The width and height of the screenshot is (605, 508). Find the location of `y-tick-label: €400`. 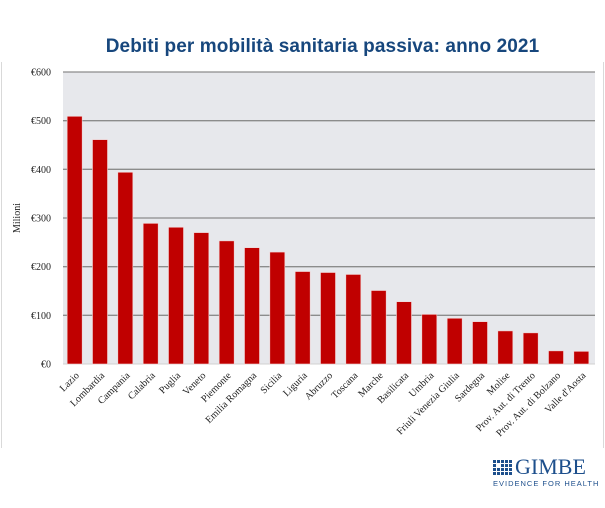

y-tick-label: €400 is located at coordinates (41, 170).